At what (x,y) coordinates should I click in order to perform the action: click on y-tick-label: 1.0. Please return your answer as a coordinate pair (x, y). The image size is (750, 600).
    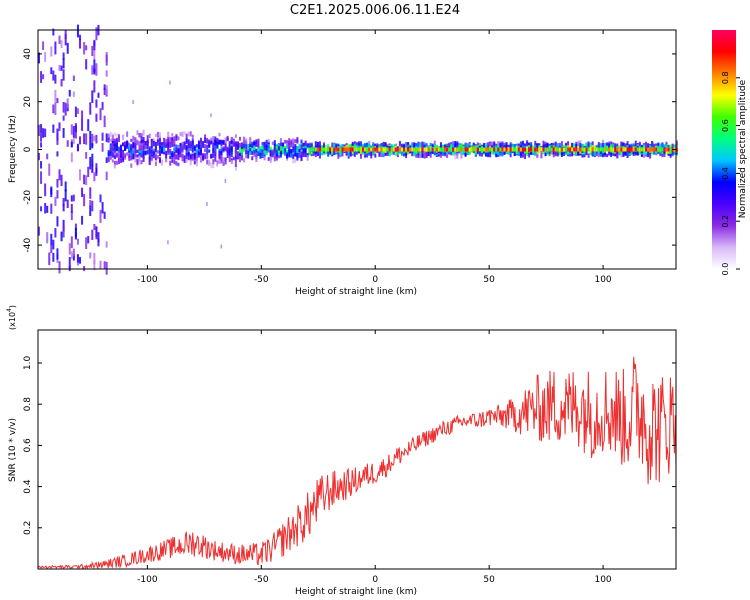
    Looking at the image, I should click on (28, 363).